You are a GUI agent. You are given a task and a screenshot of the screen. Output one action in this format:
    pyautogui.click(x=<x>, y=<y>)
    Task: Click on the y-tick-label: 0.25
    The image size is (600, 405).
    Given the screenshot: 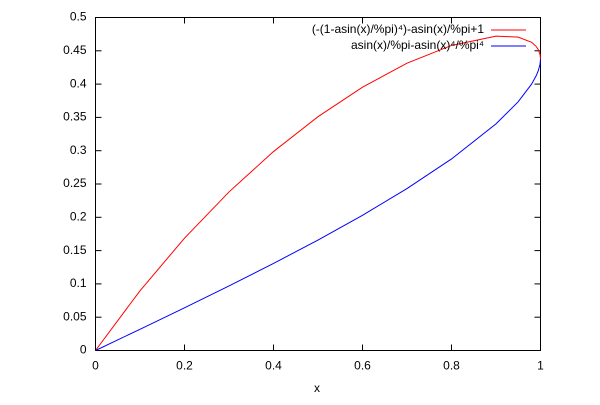 What is the action you would take?
    pyautogui.click(x=75, y=183)
    